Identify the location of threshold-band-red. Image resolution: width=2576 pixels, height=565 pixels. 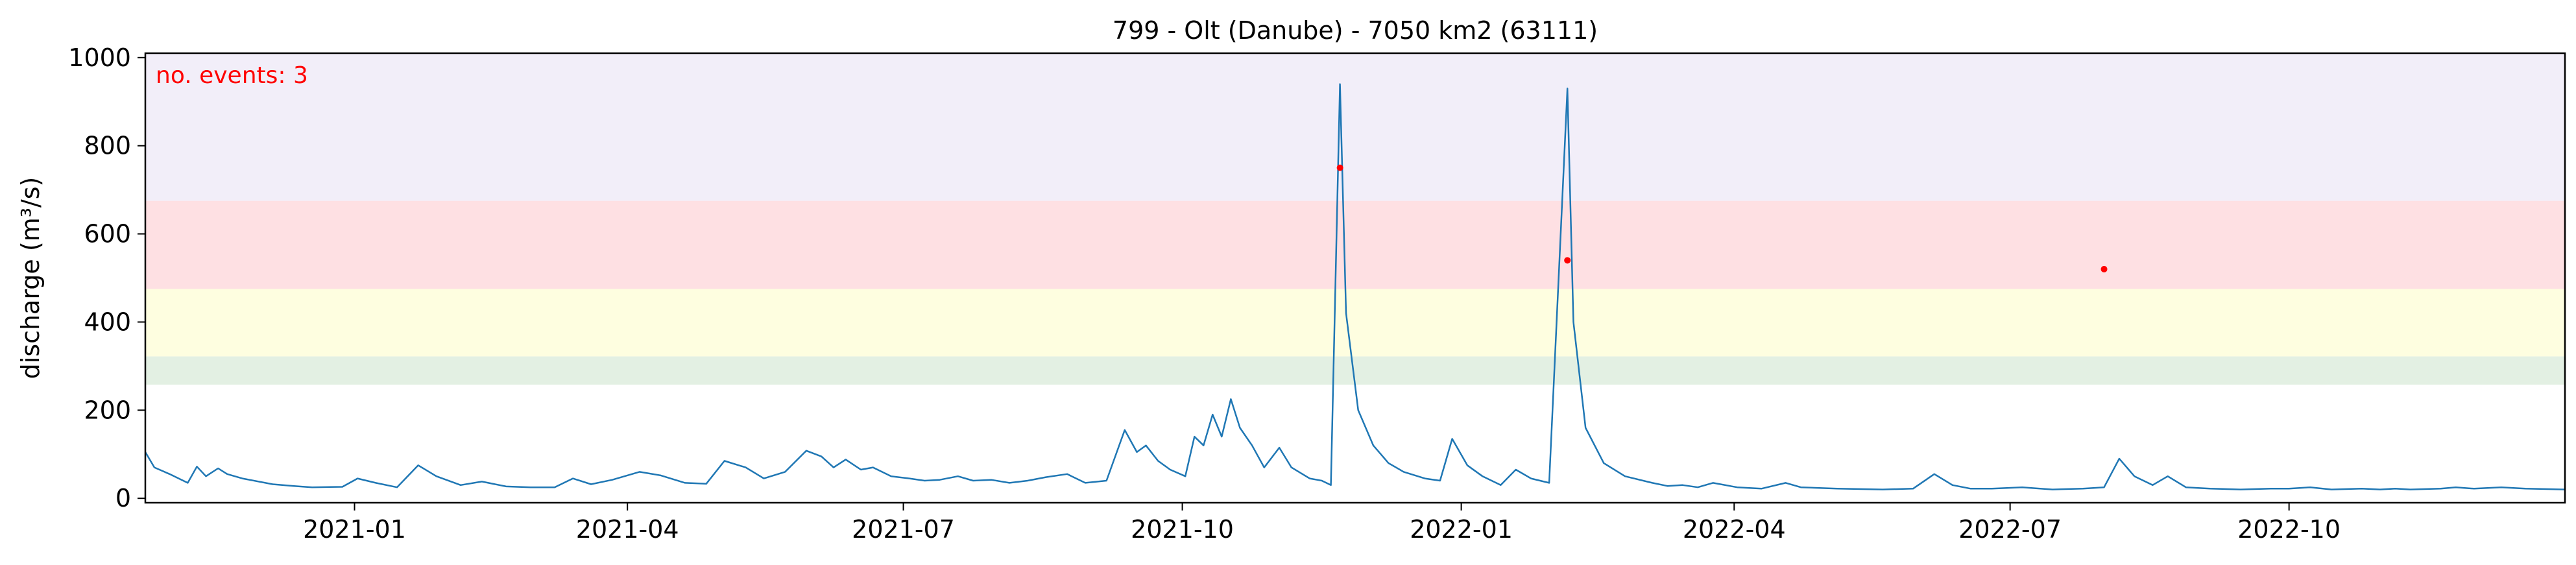
(1355, 244).